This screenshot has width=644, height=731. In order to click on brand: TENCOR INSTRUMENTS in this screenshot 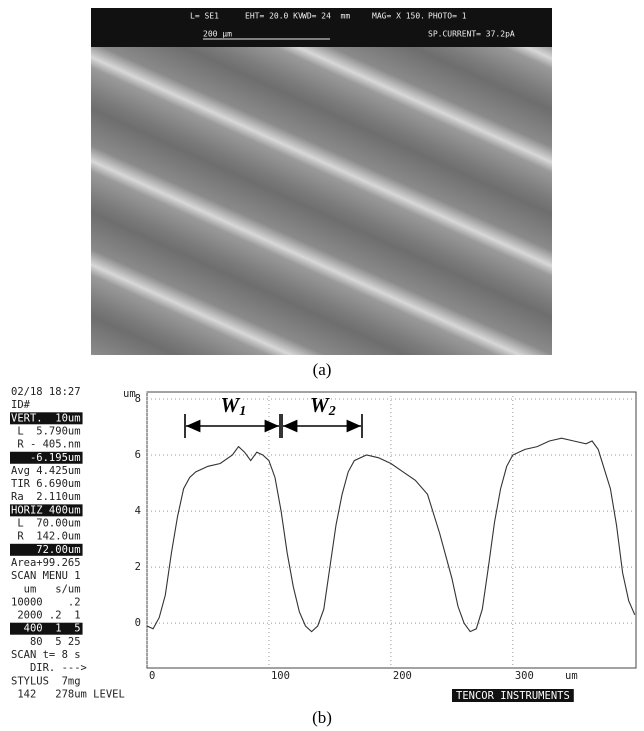, I will do `click(513, 696)`.